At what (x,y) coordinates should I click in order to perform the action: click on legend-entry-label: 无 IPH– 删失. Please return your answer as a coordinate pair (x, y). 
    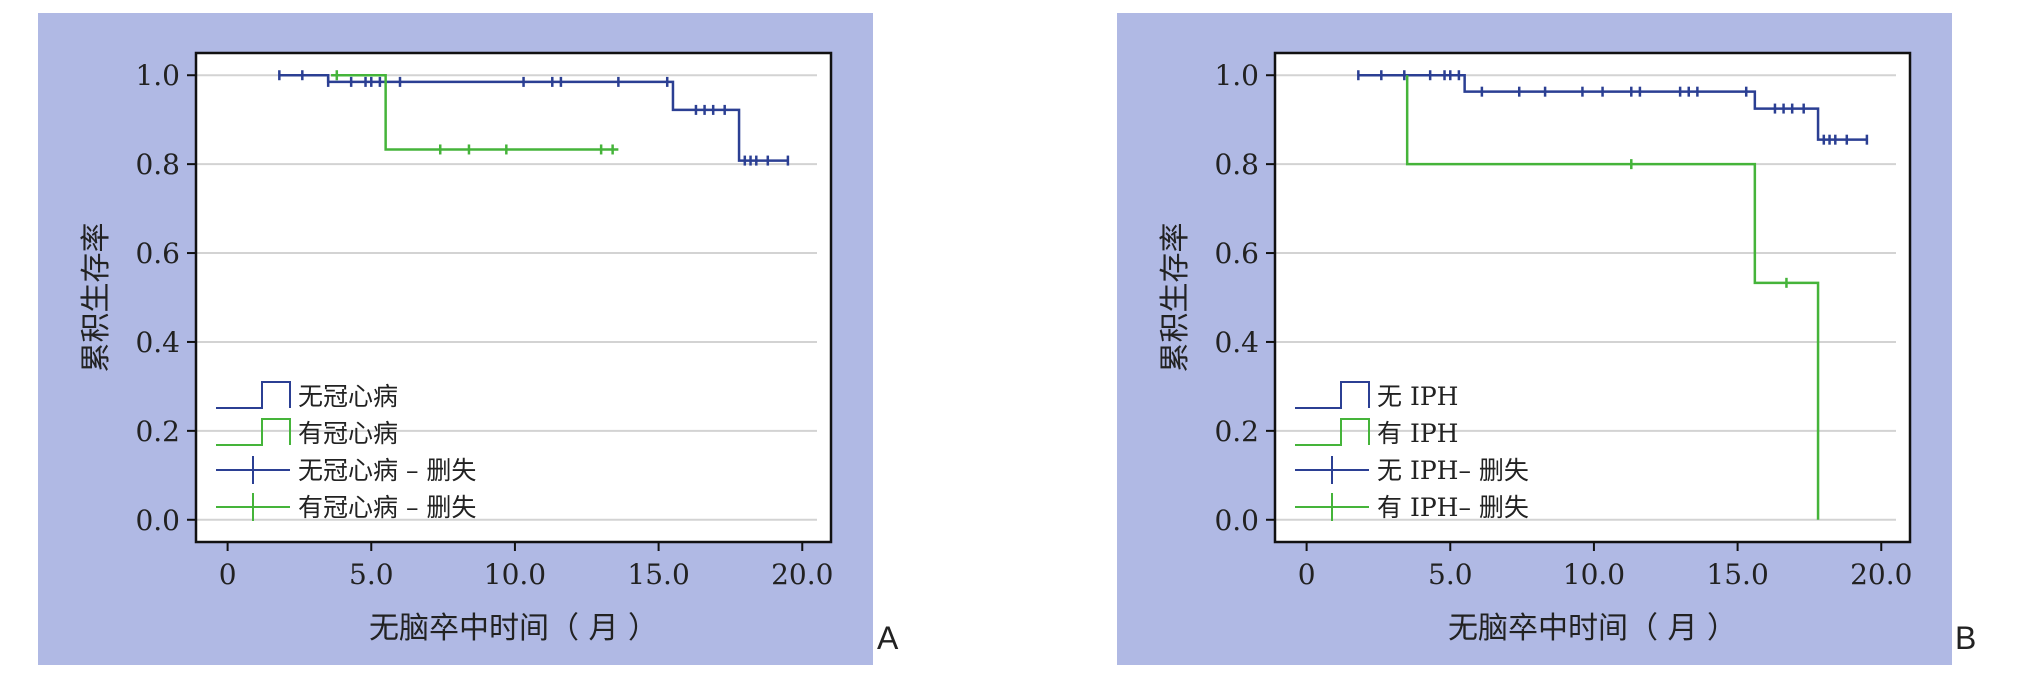
    Looking at the image, I should click on (1453, 470).